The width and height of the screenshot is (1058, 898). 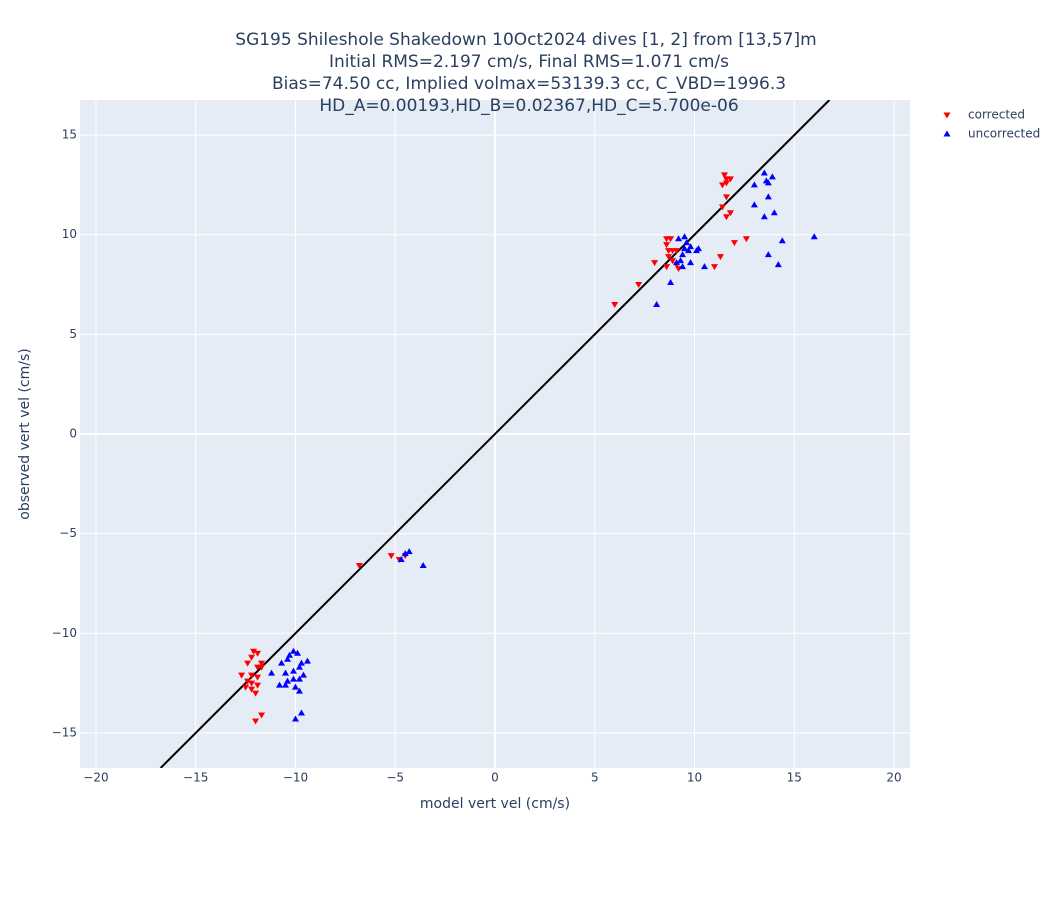 What do you see at coordinates (528, 106) in the screenshot?
I see `chart-title: HD_A=0.00193,HD_B=0.02367,HD_C=5.700e-06` at bounding box center [528, 106].